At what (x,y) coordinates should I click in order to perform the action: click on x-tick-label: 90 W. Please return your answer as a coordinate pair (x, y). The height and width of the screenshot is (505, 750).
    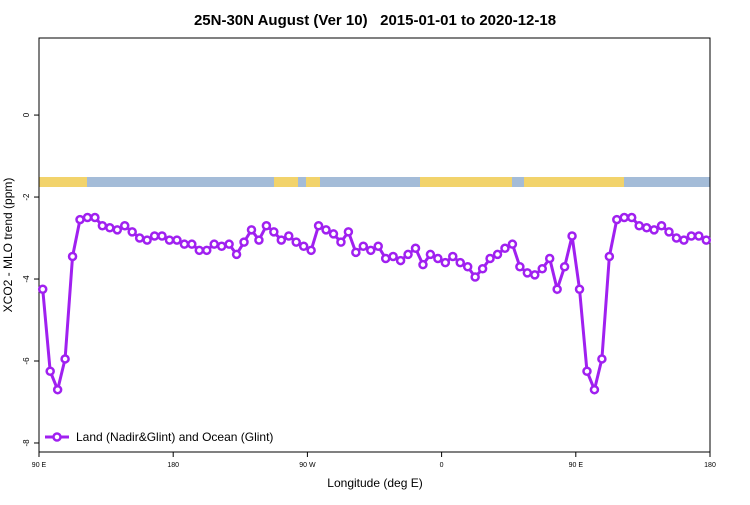
    Looking at the image, I should click on (307, 465).